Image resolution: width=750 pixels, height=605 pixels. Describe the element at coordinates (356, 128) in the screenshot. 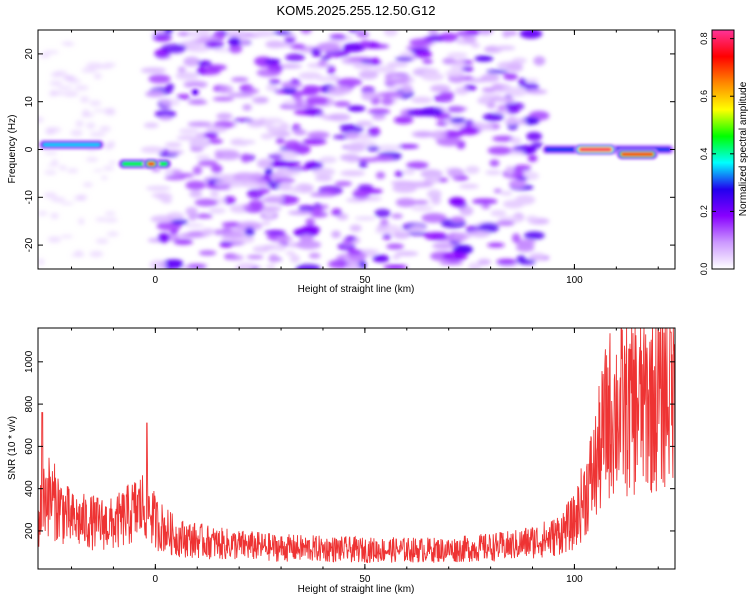

I see `heatmap-features` at that location.